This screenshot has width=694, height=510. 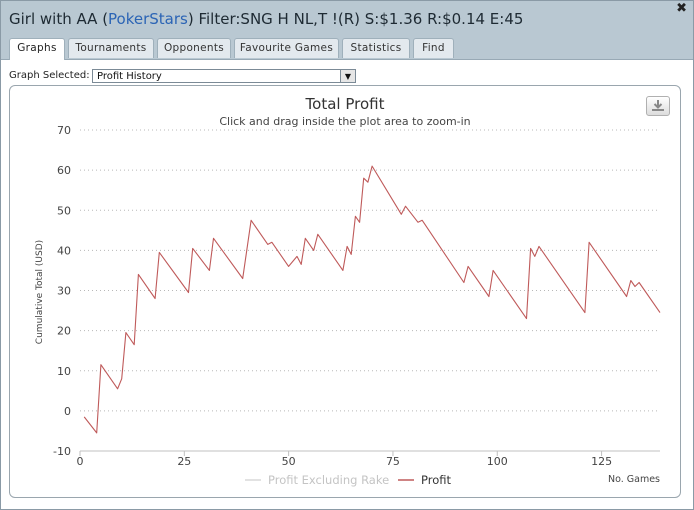 What do you see at coordinates (184, 461) in the screenshot?
I see `x-tick-label: 25` at bounding box center [184, 461].